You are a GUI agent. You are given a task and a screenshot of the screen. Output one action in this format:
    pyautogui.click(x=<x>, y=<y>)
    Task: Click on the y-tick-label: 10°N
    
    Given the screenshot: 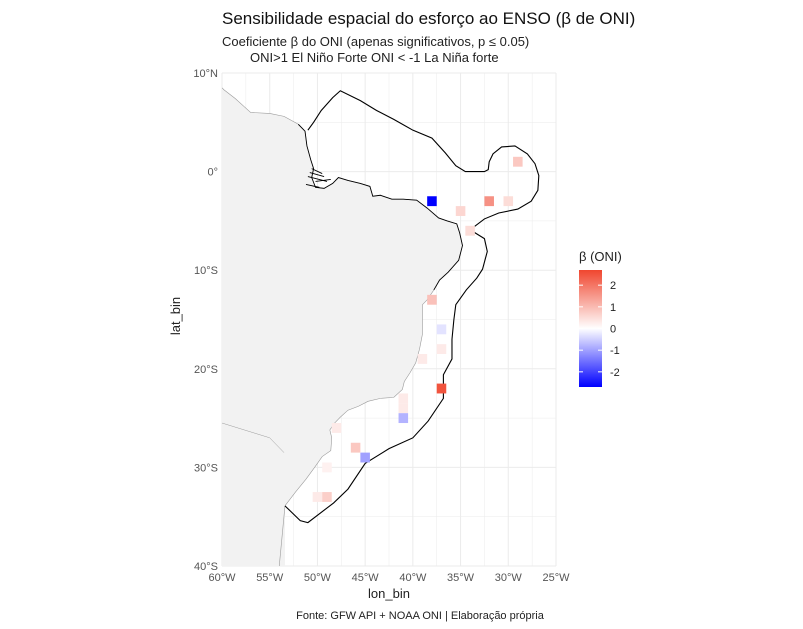 What is the action you would take?
    pyautogui.click(x=205, y=74)
    